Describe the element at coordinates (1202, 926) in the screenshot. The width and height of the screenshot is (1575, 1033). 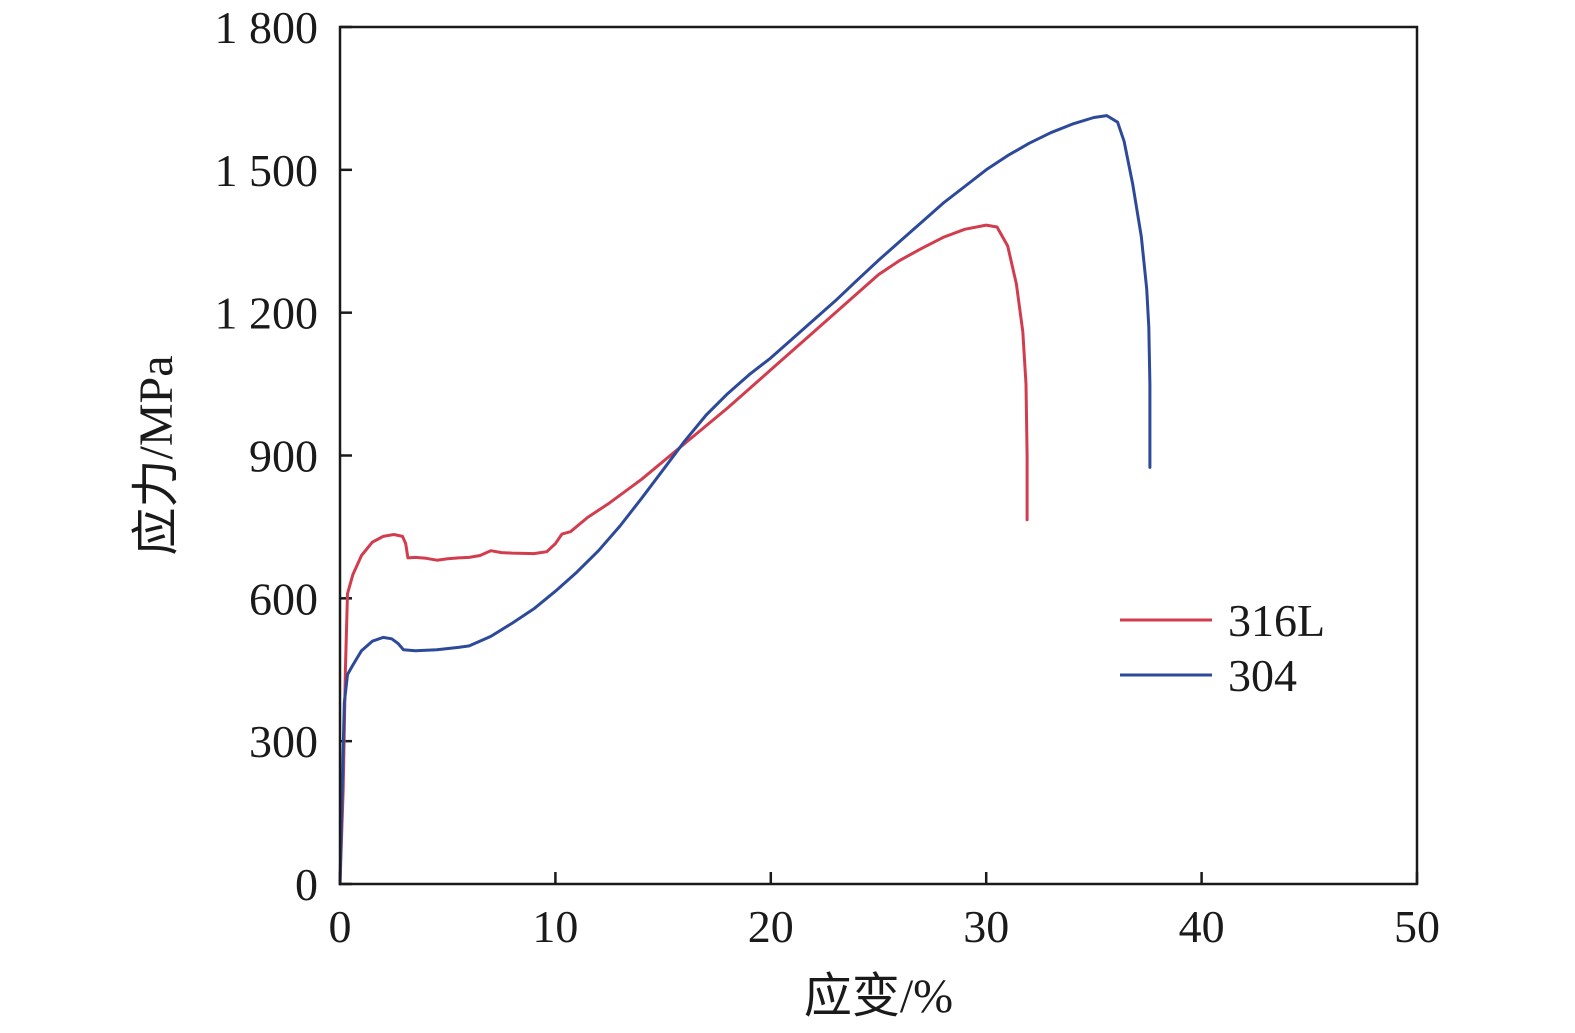
I see `x-tick-label: 40` at that location.